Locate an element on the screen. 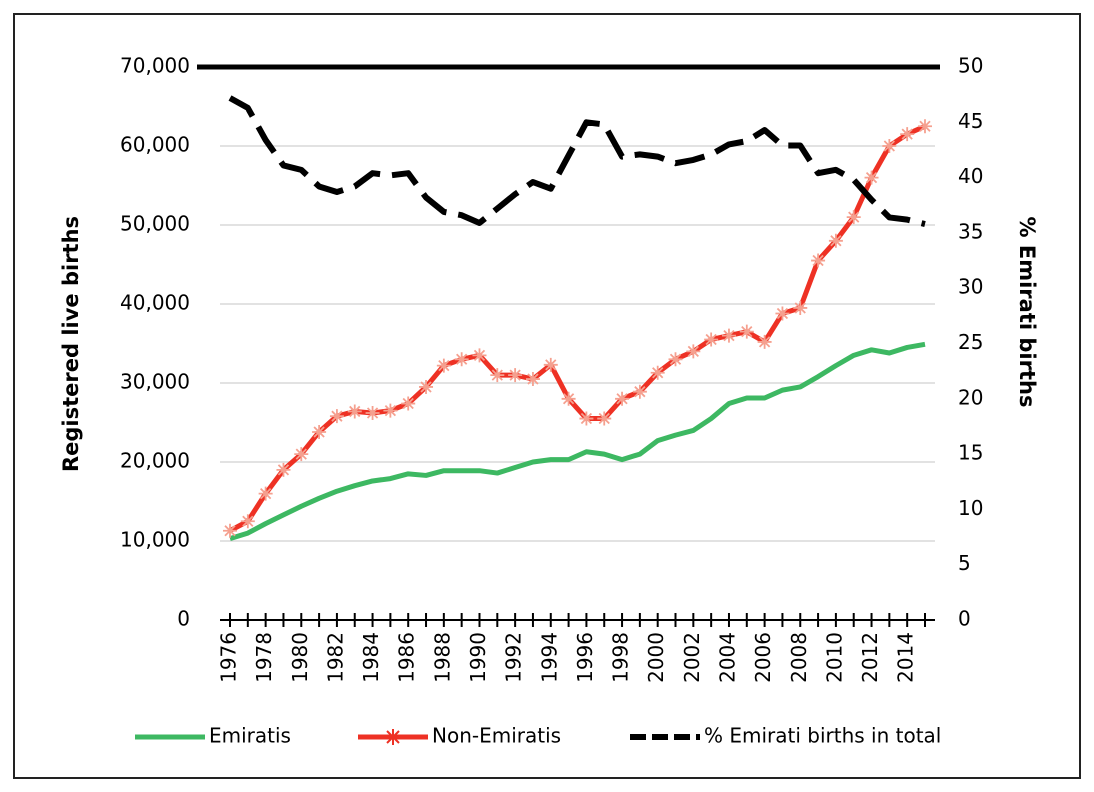 The height and width of the screenshot is (792, 1094). y2-tick-label: 15 is located at coordinates (970, 453).